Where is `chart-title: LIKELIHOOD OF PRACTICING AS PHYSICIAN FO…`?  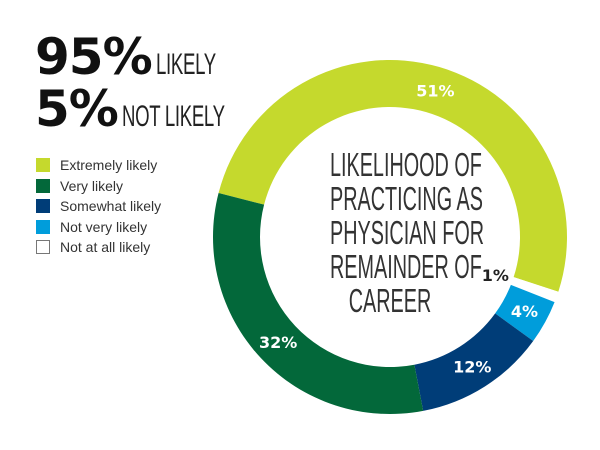
chart-title: LIKELIHOOD OF PRACTICING AS PHYSICIAN FO… is located at coordinates (390, 233).